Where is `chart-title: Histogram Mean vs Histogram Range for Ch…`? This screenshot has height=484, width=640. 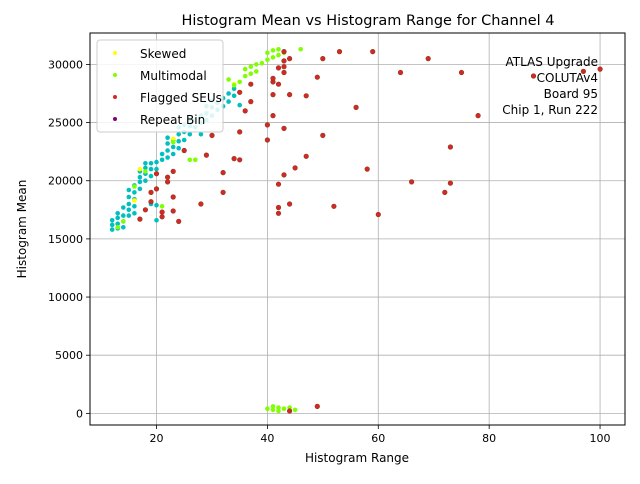
chart-title: Histogram Mean vs Histogram Range for Ch… is located at coordinates (368, 21).